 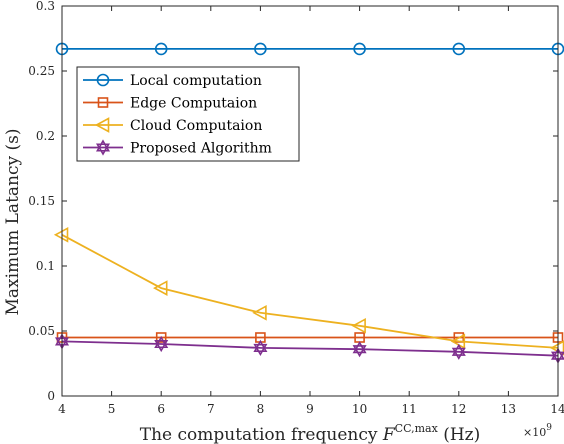 What do you see at coordinates (161, 409) in the screenshot?
I see `x-tick-label: 6` at bounding box center [161, 409].